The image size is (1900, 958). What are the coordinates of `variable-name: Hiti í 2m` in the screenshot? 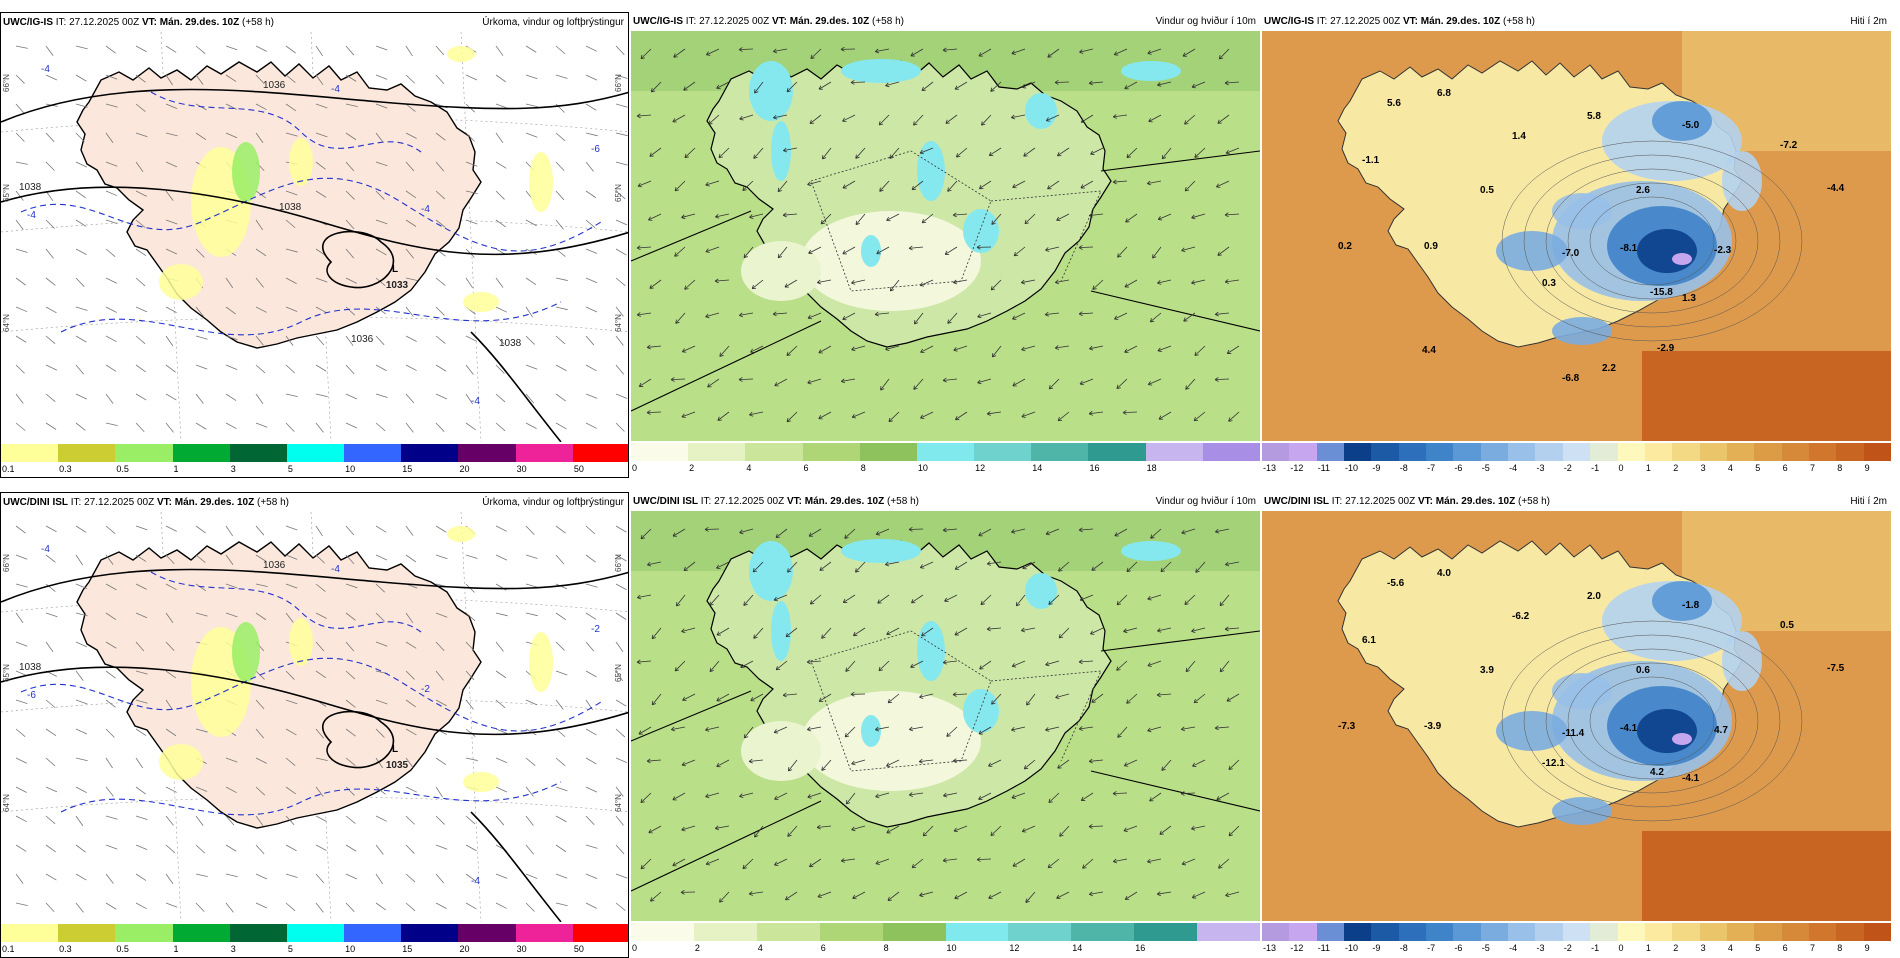 It's located at (1868, 21).